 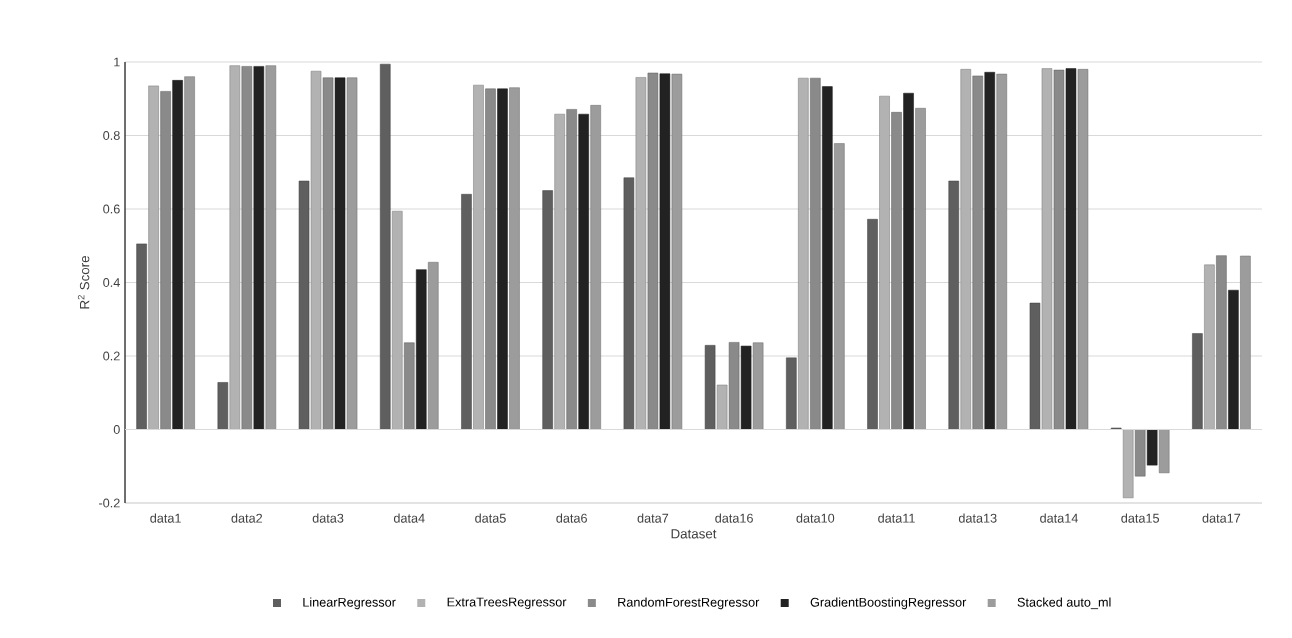 What do you see at coordinates (1221, 518) in the screenshot?
I see `x-tick-label: data17` at bounding box center [1221, 518].